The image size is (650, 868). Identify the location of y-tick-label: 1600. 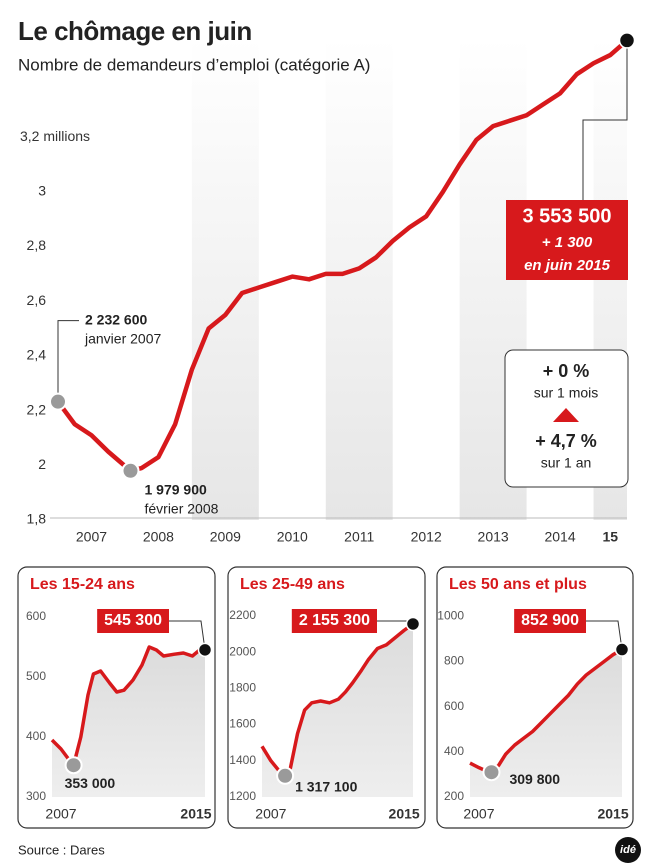
(242, 724).